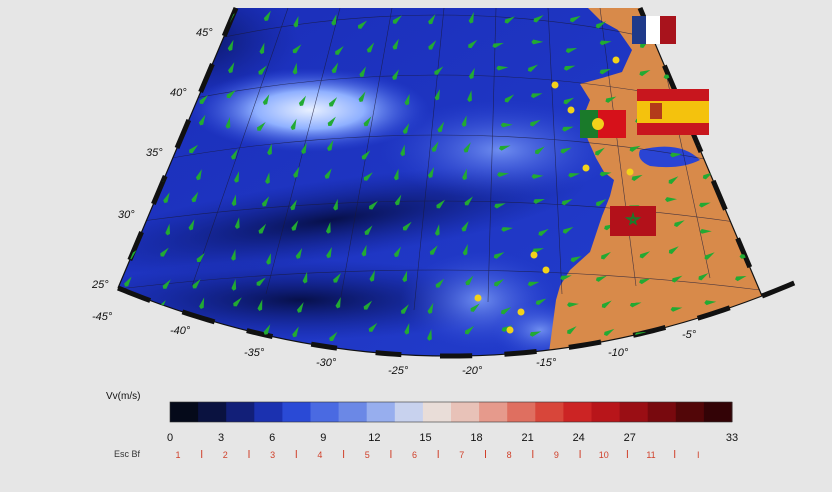  What do you see at coordinates (461, 455) in the screenshot?
I see `beaufort-number: 7` at bounding box center [461, 455].